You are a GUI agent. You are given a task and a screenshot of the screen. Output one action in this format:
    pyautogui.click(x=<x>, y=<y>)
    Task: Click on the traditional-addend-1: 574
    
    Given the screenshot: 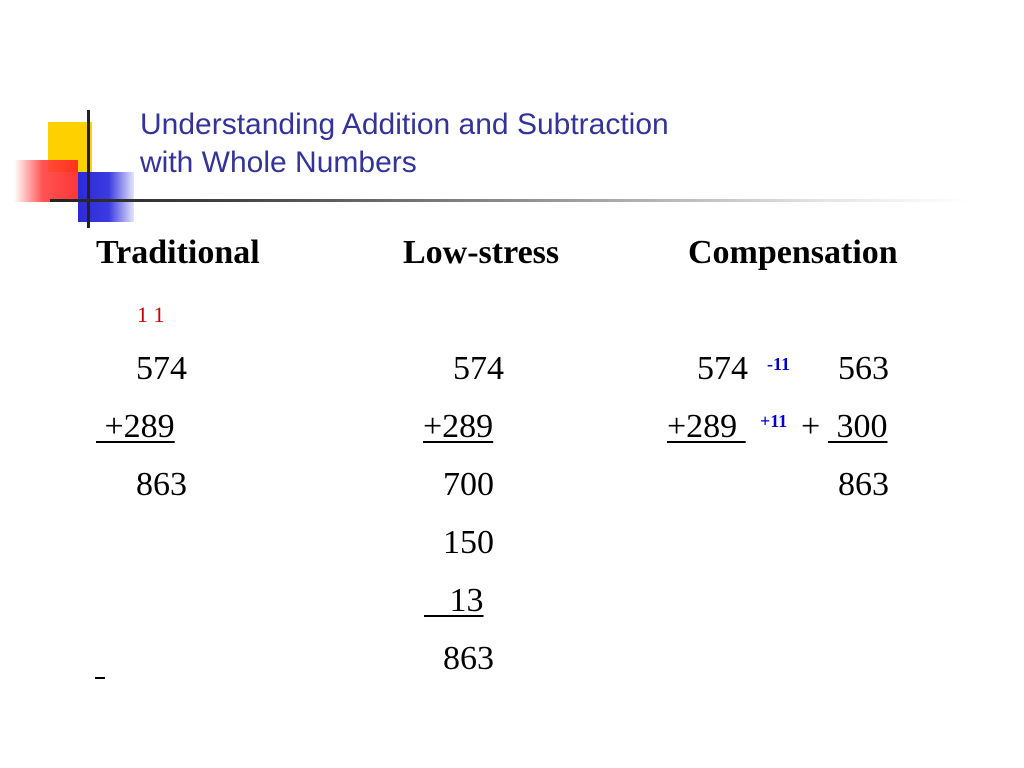 What is the action you would take?
    pyautogui.click(x=161, y=368)
    